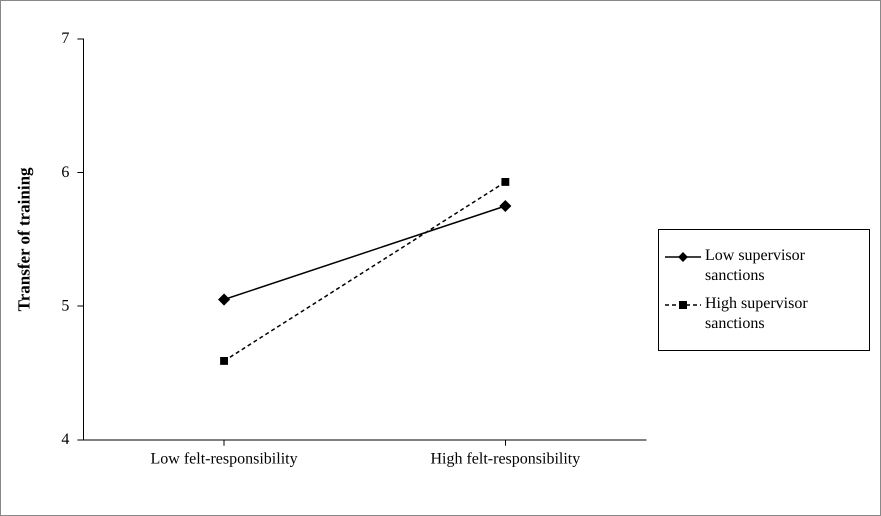  Describe the element at coordinates (65, 39) in the screenshot. I see `y-tick-label: 7` at that location.